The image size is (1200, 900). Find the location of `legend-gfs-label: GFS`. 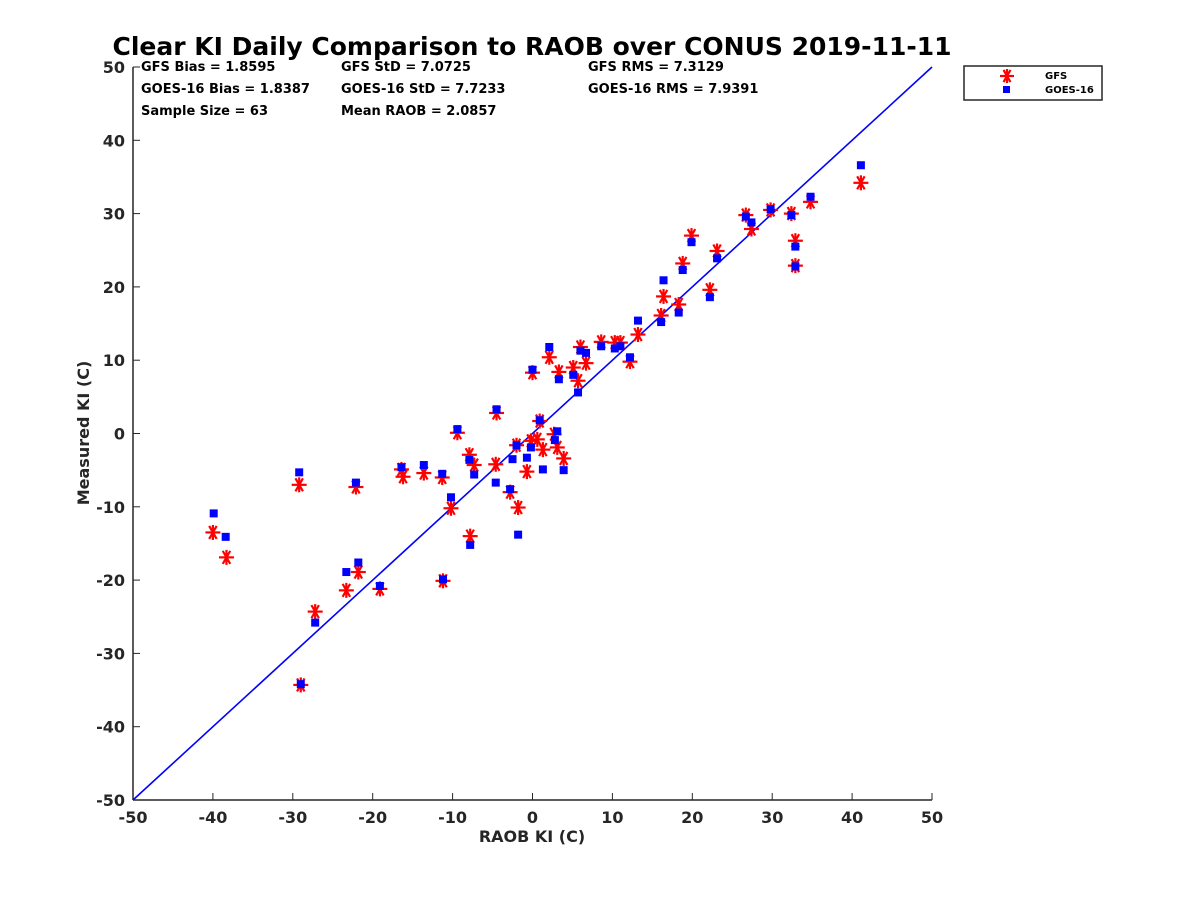

legend-gfs-label: GFS is located at coordinates (1056, 76).